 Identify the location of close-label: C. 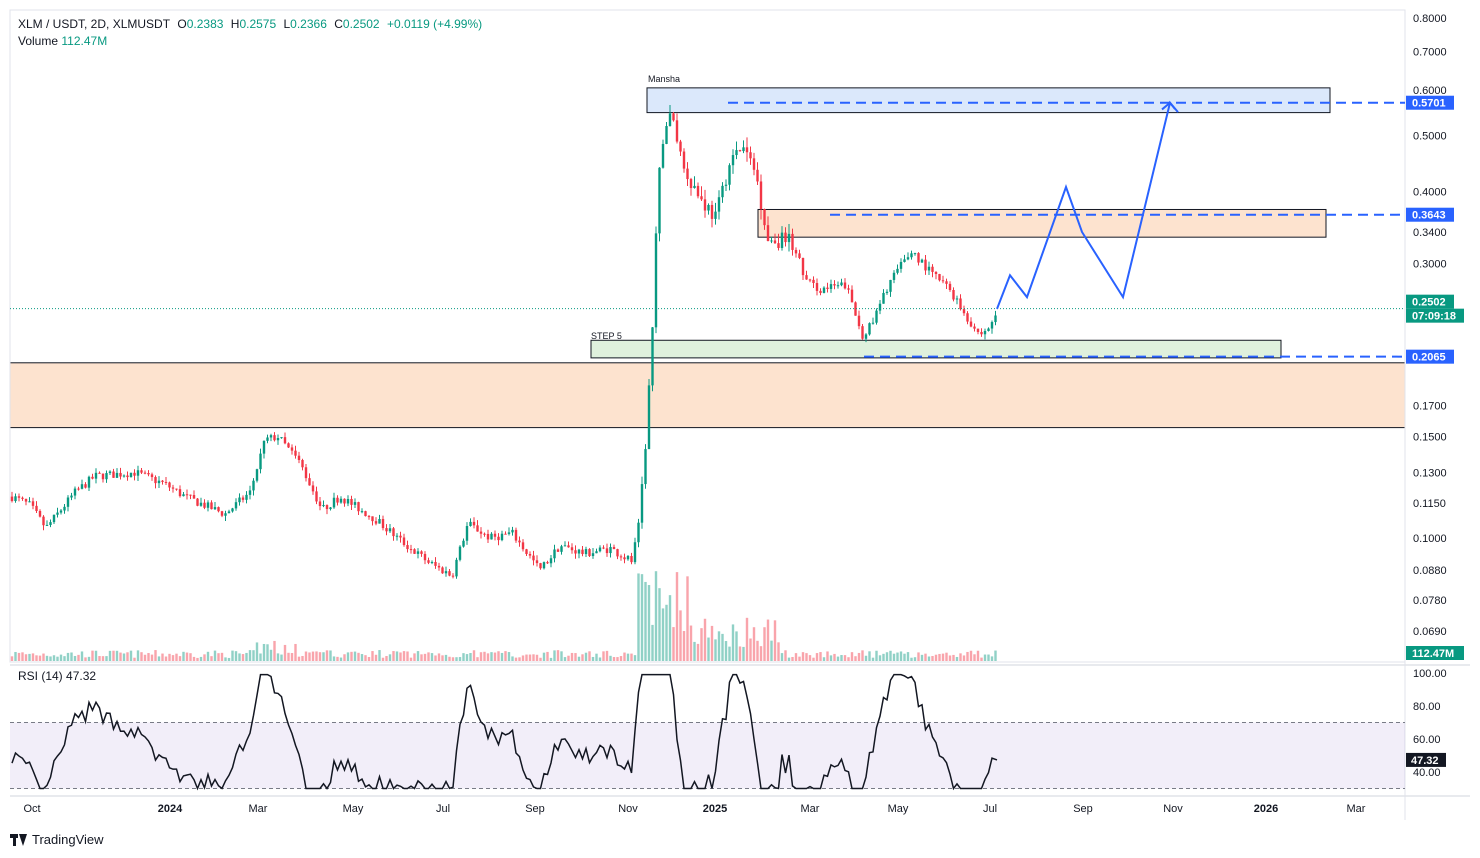
(338, 24).